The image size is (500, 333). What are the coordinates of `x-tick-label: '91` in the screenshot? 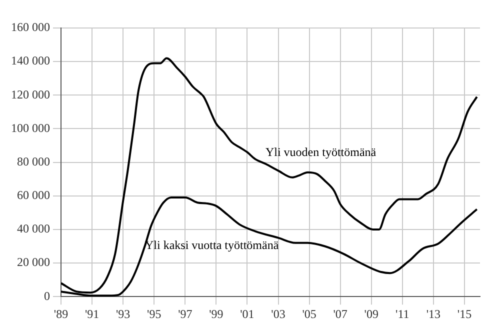 It's located at (92, 313).